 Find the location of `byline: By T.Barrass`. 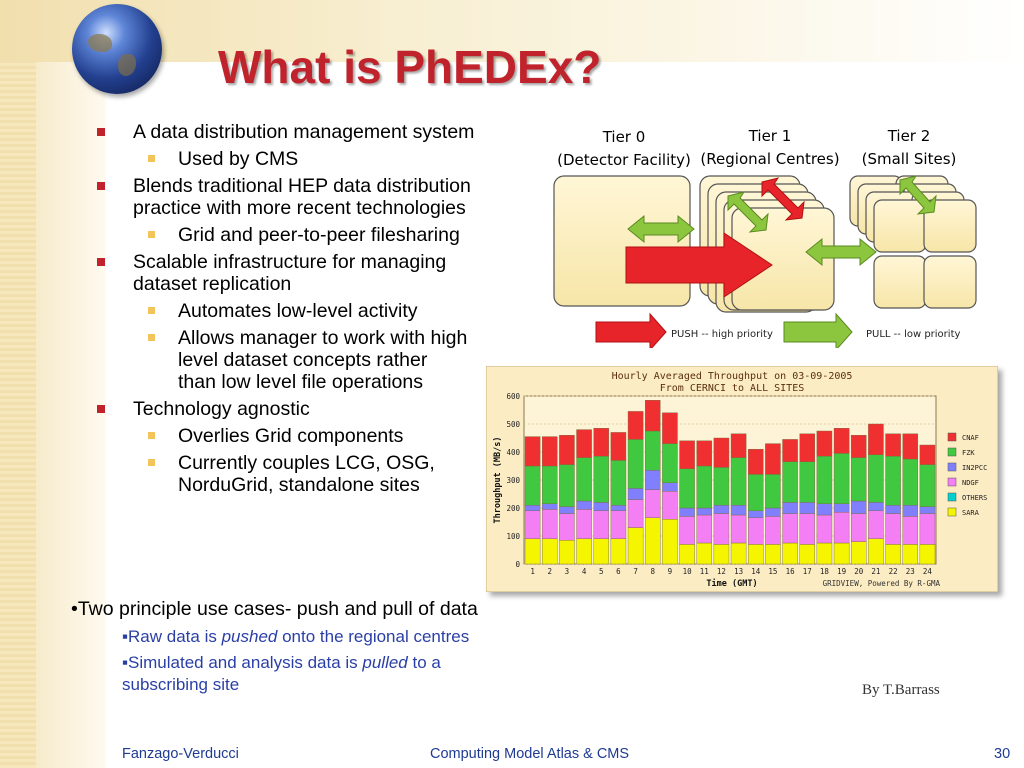

byline: By T.Barrass is located at coordinates (901, 690).